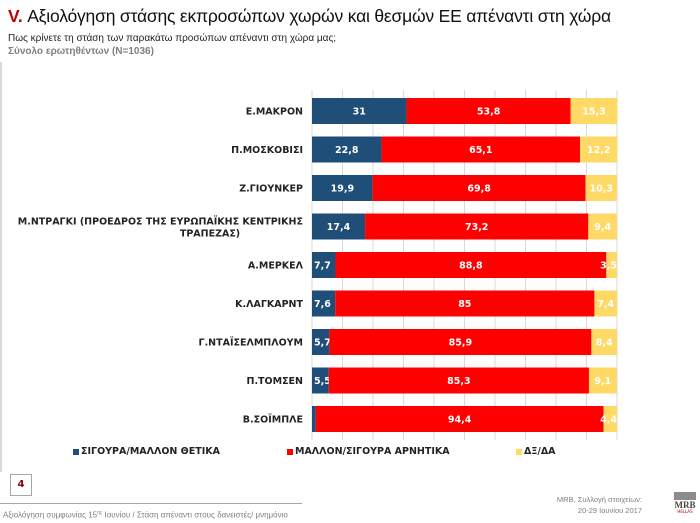  I want to click on value-label-positive: 5,5, so click(322, 381).